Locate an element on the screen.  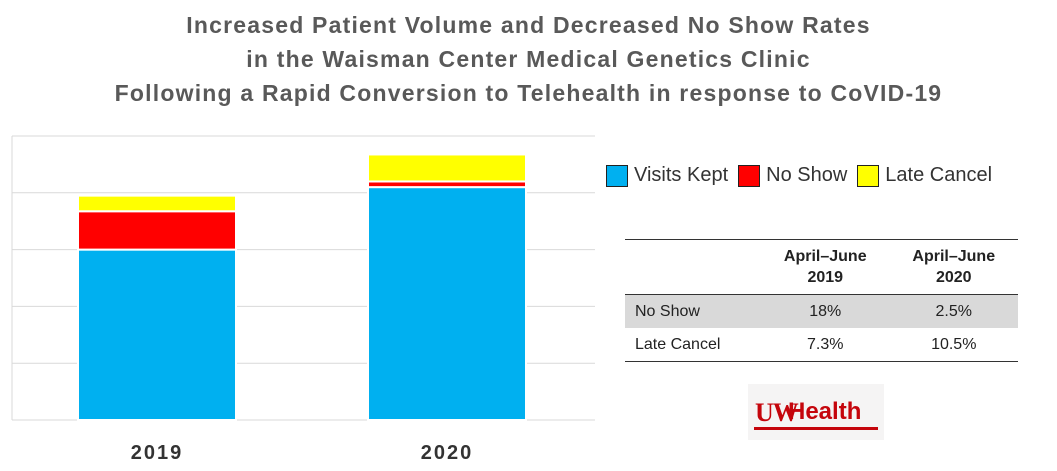
legend-label-visits-kept: Visits Kept is located at coordinates (681, 175).